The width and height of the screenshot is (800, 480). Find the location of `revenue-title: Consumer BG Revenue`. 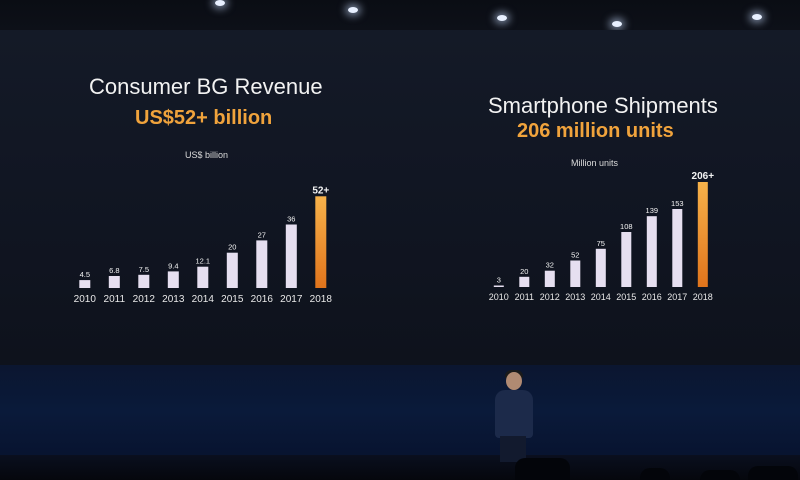

revenue-title: Consumer BG Revenue is located at coordinates (206, 86).